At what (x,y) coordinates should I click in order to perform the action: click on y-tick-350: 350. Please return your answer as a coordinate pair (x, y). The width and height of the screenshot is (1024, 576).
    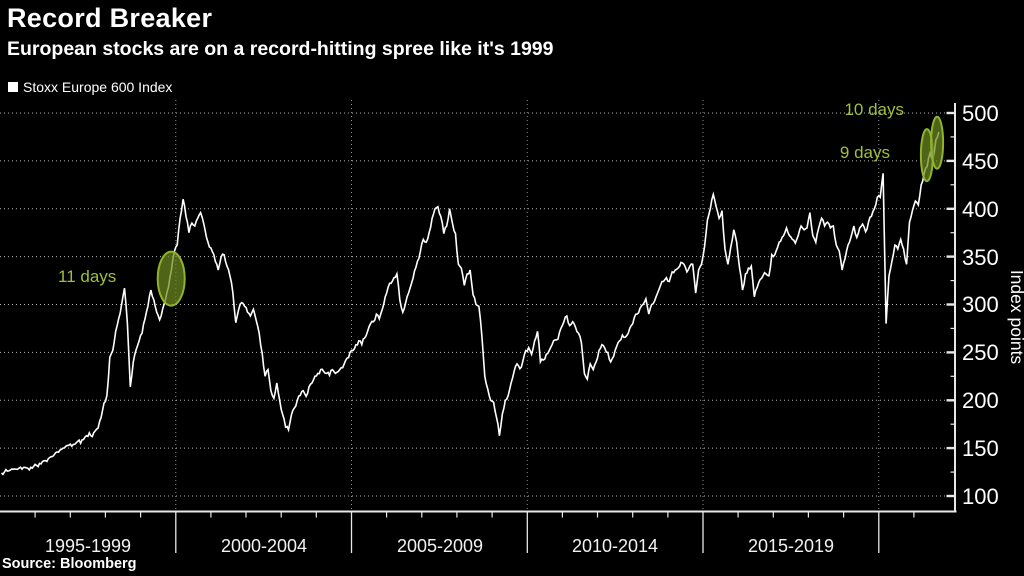
    Looking at the image, I should click on (980, 257).